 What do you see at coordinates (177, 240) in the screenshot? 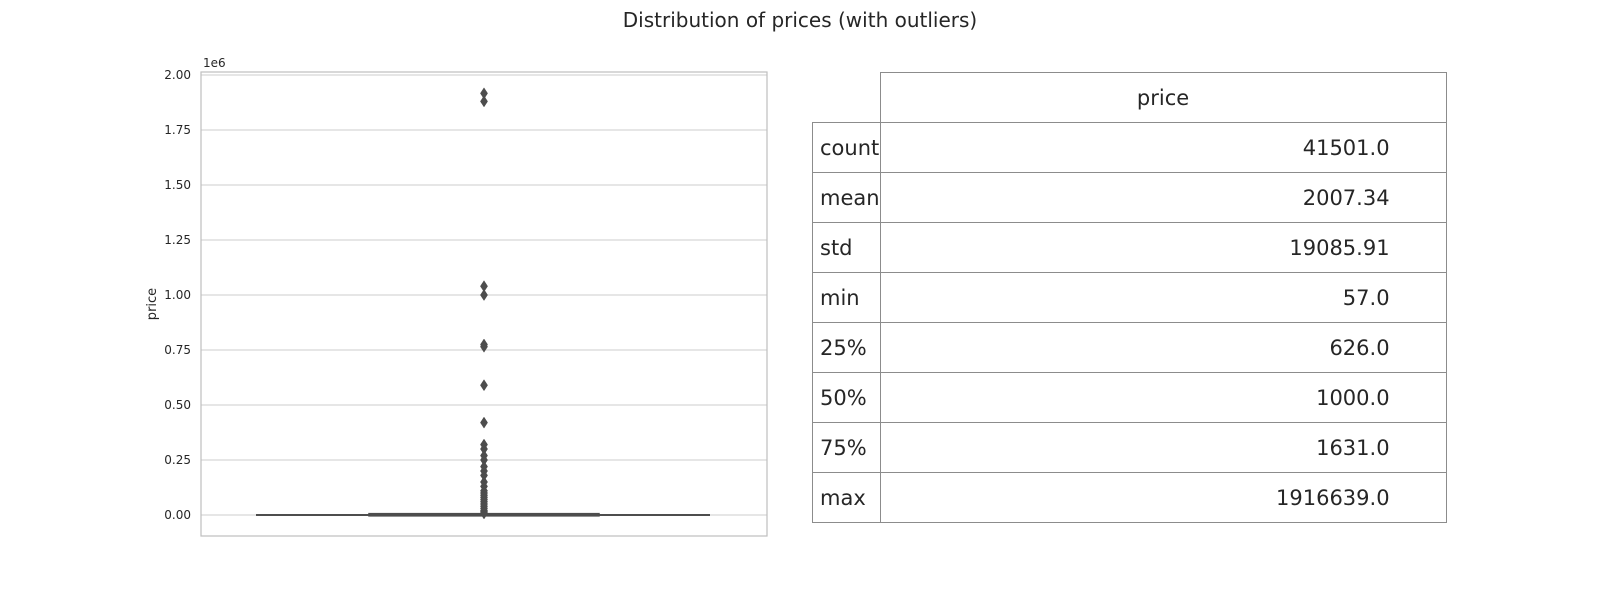
I see `y-tick-label: 1.25` at bounding box center [177, 240].